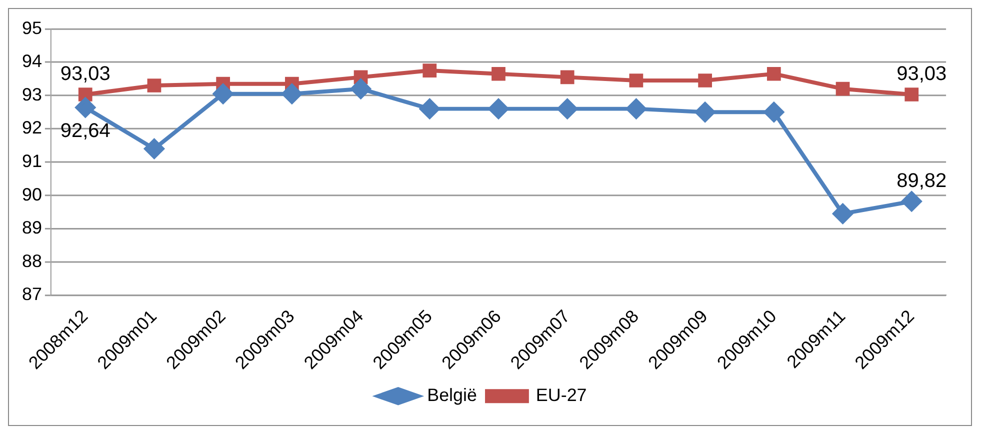 This screenshot has height=436, width=982. Describe the element at coordinates (85, 131) in the screenshot. I see `data-label: 92,64` at that location.